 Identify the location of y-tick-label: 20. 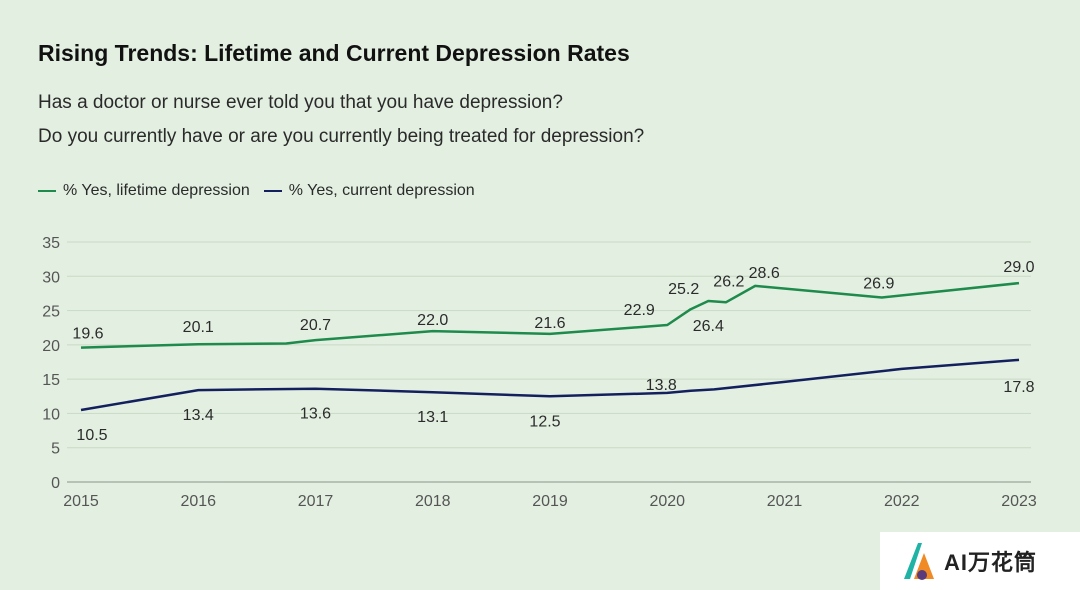
(51, 346).